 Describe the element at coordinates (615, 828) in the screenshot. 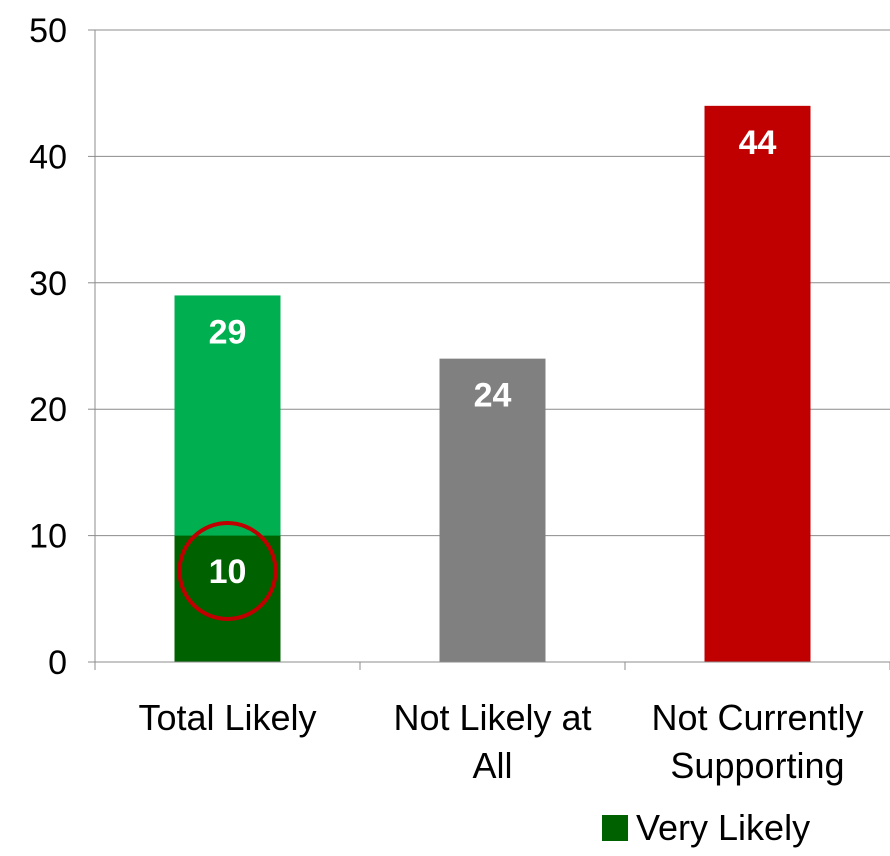

I see `legend-swatch-very-likely` at that location.